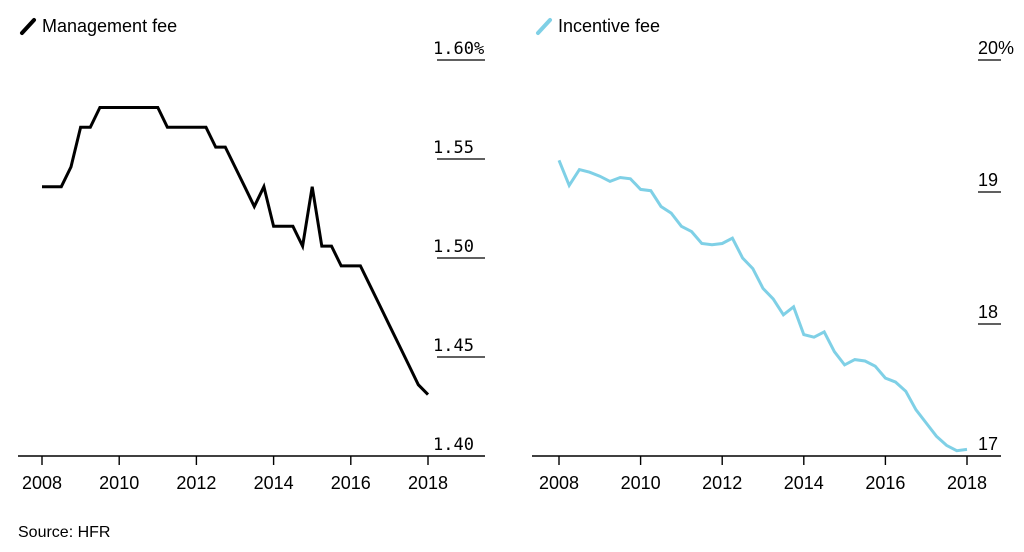 Image resolution: width=1024 pixels, height=552 pixels. What do you see at coordinates (453, 247) in the screenshot?
I see `management-fee-y-tick-label: 1.50` at bounding box center [453, 247].